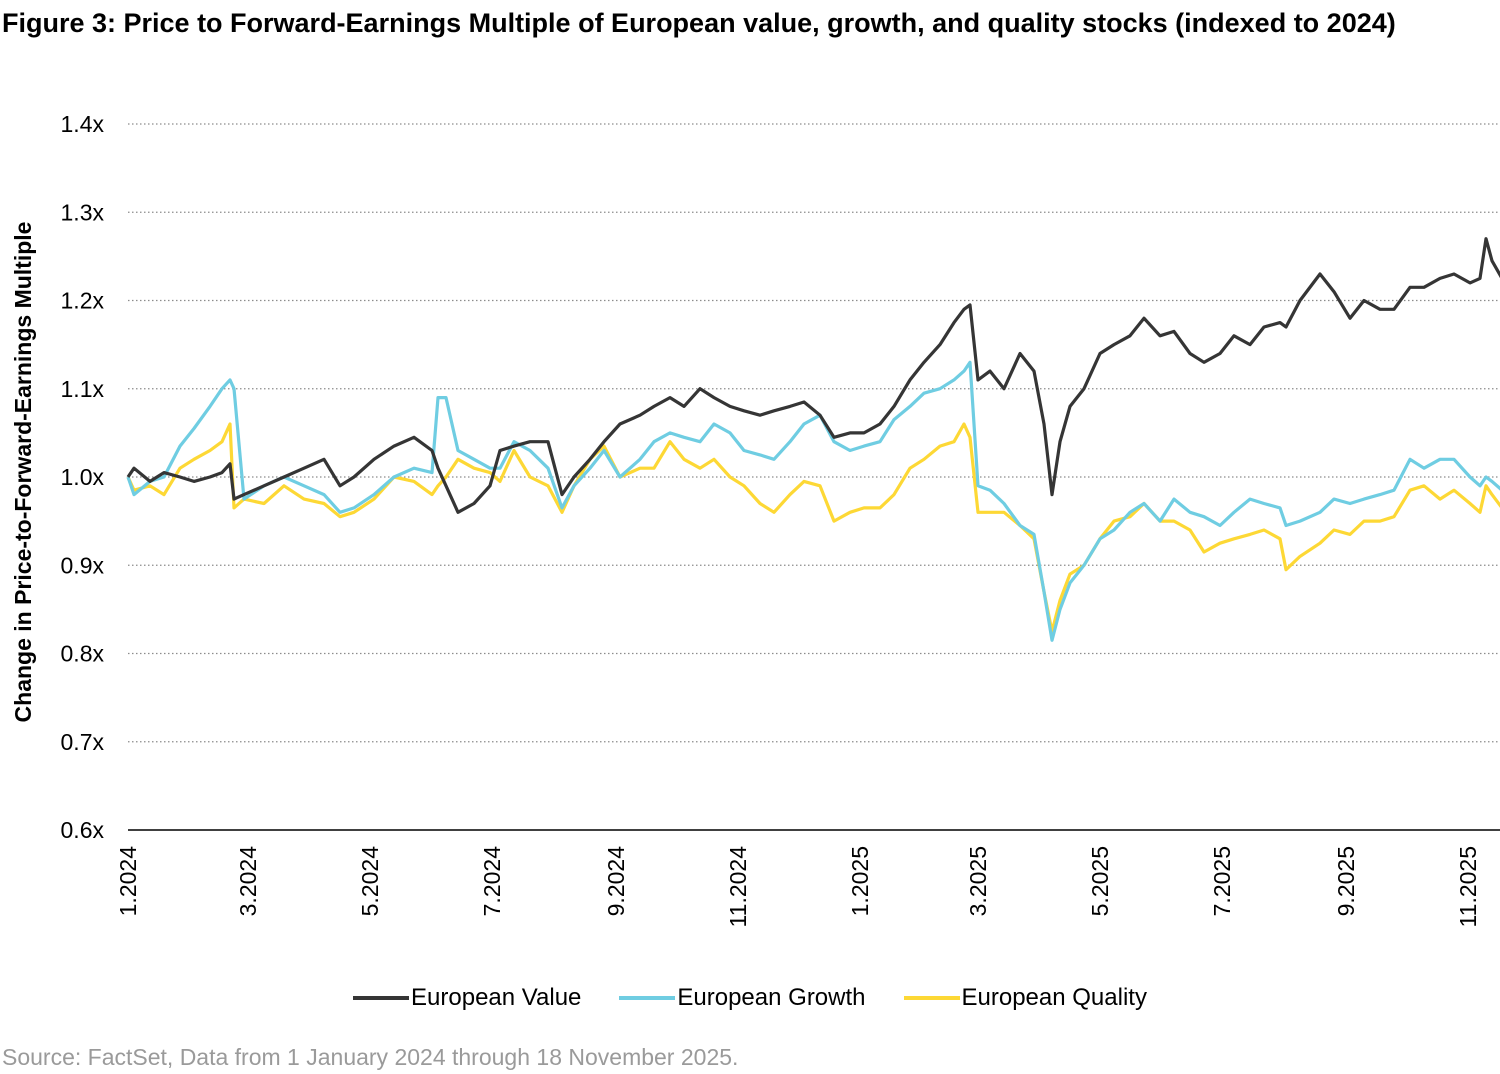 The height and width of the screenshot is (1074, 1500). I want to click on legend-swatch-quality, so click(931, 998).